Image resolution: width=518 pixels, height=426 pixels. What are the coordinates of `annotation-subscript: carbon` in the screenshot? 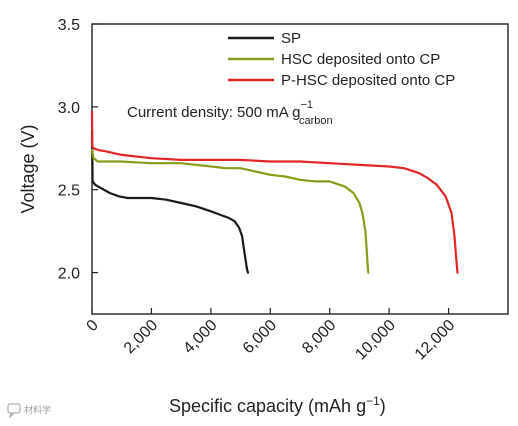 It's located at (316, 121).